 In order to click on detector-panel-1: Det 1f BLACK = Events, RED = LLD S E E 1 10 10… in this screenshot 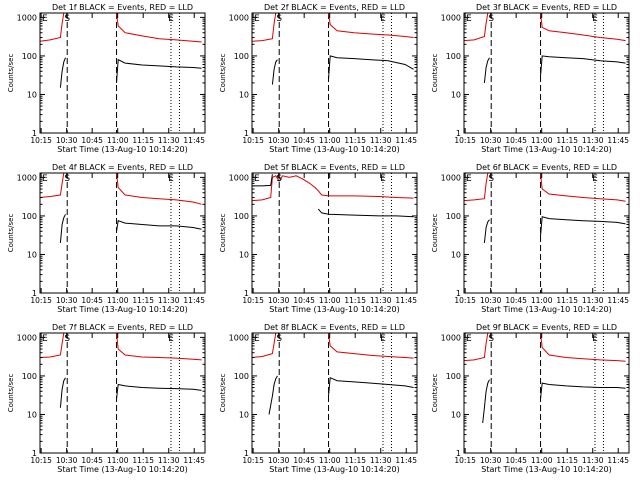, I will do `click(106, 78)`.